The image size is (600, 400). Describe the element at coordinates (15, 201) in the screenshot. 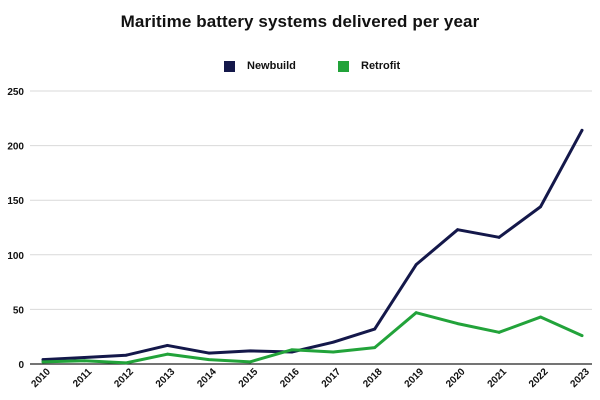

I see `y-tick-label-150: 150` at that location.